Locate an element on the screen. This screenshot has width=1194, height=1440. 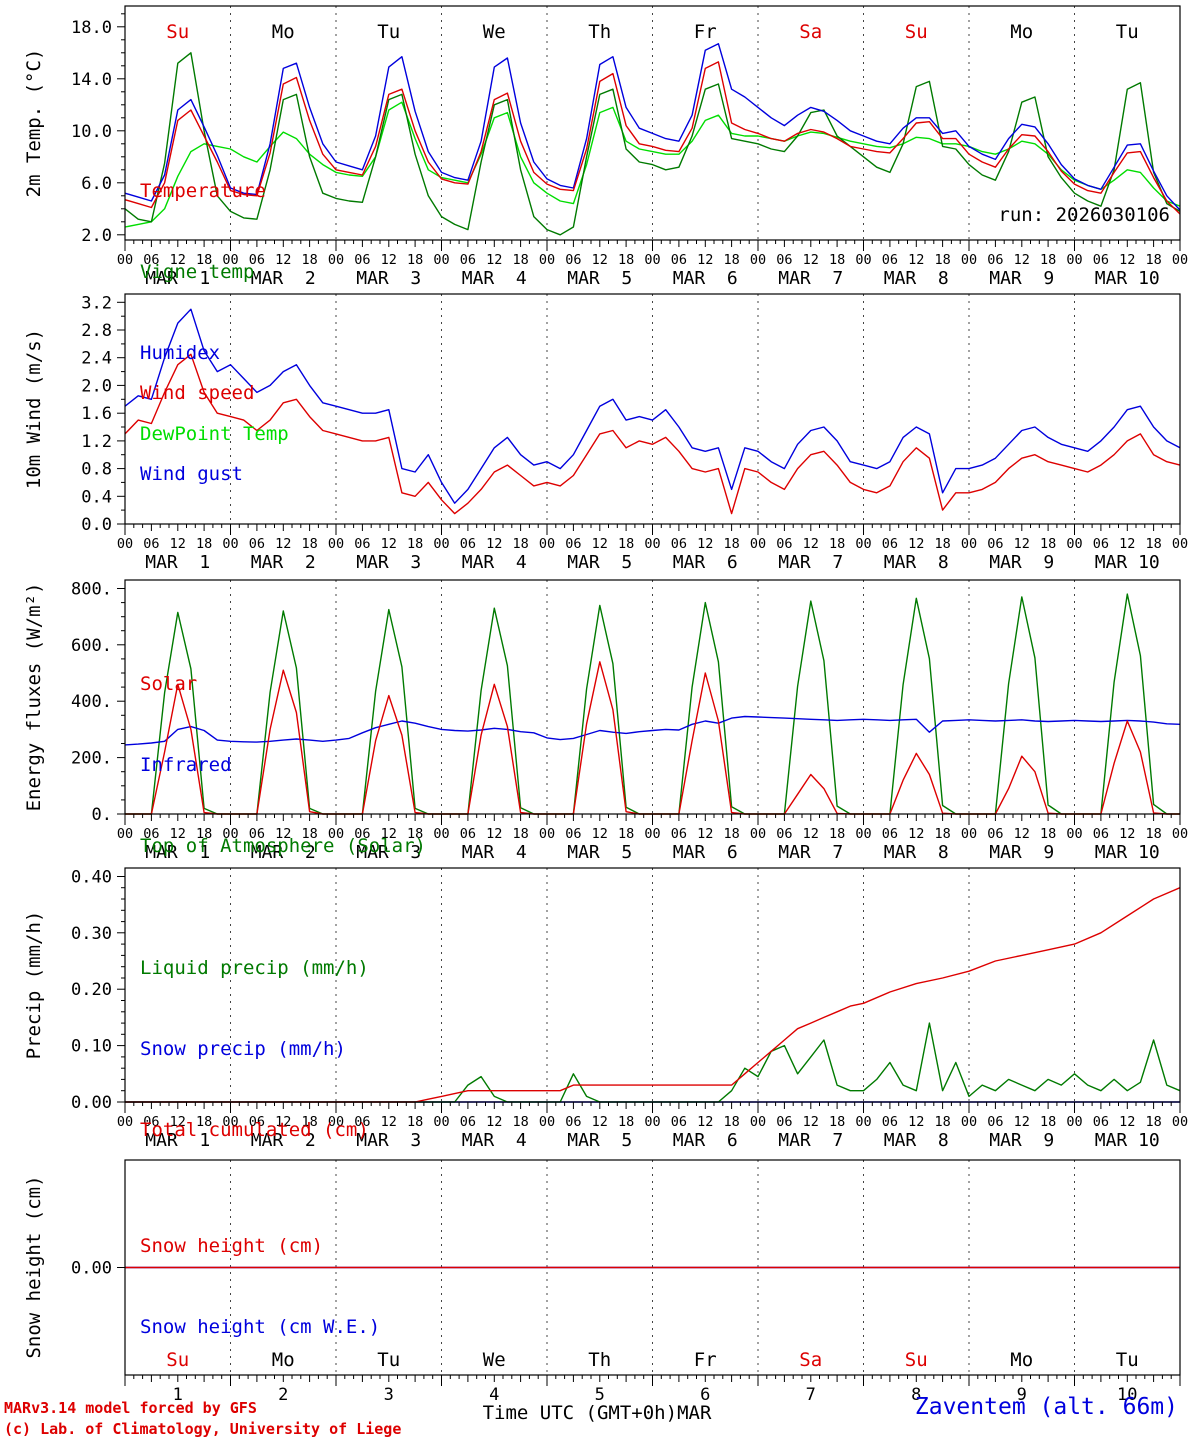
legend-wind-speed: Wind speed is located at coordinates (197, 393).